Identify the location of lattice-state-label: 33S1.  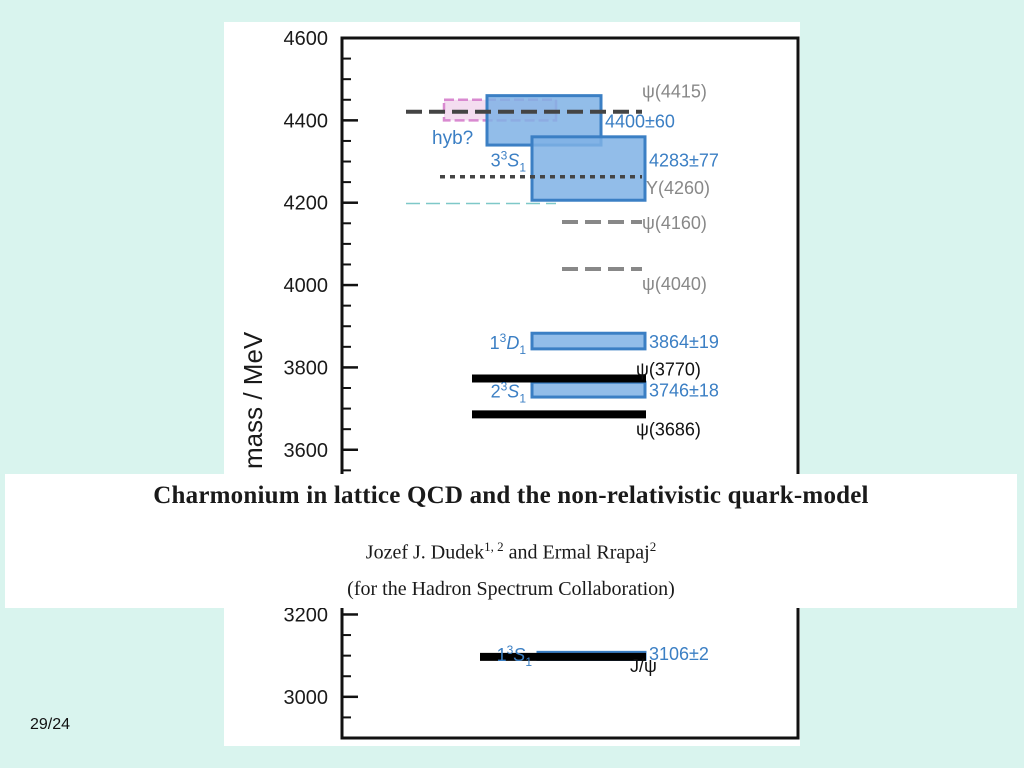
(509, 162).